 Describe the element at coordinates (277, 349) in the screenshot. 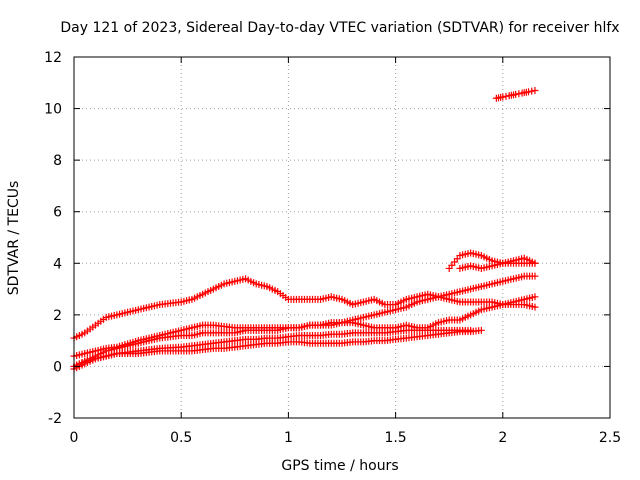

I see `series-track5` at that location.